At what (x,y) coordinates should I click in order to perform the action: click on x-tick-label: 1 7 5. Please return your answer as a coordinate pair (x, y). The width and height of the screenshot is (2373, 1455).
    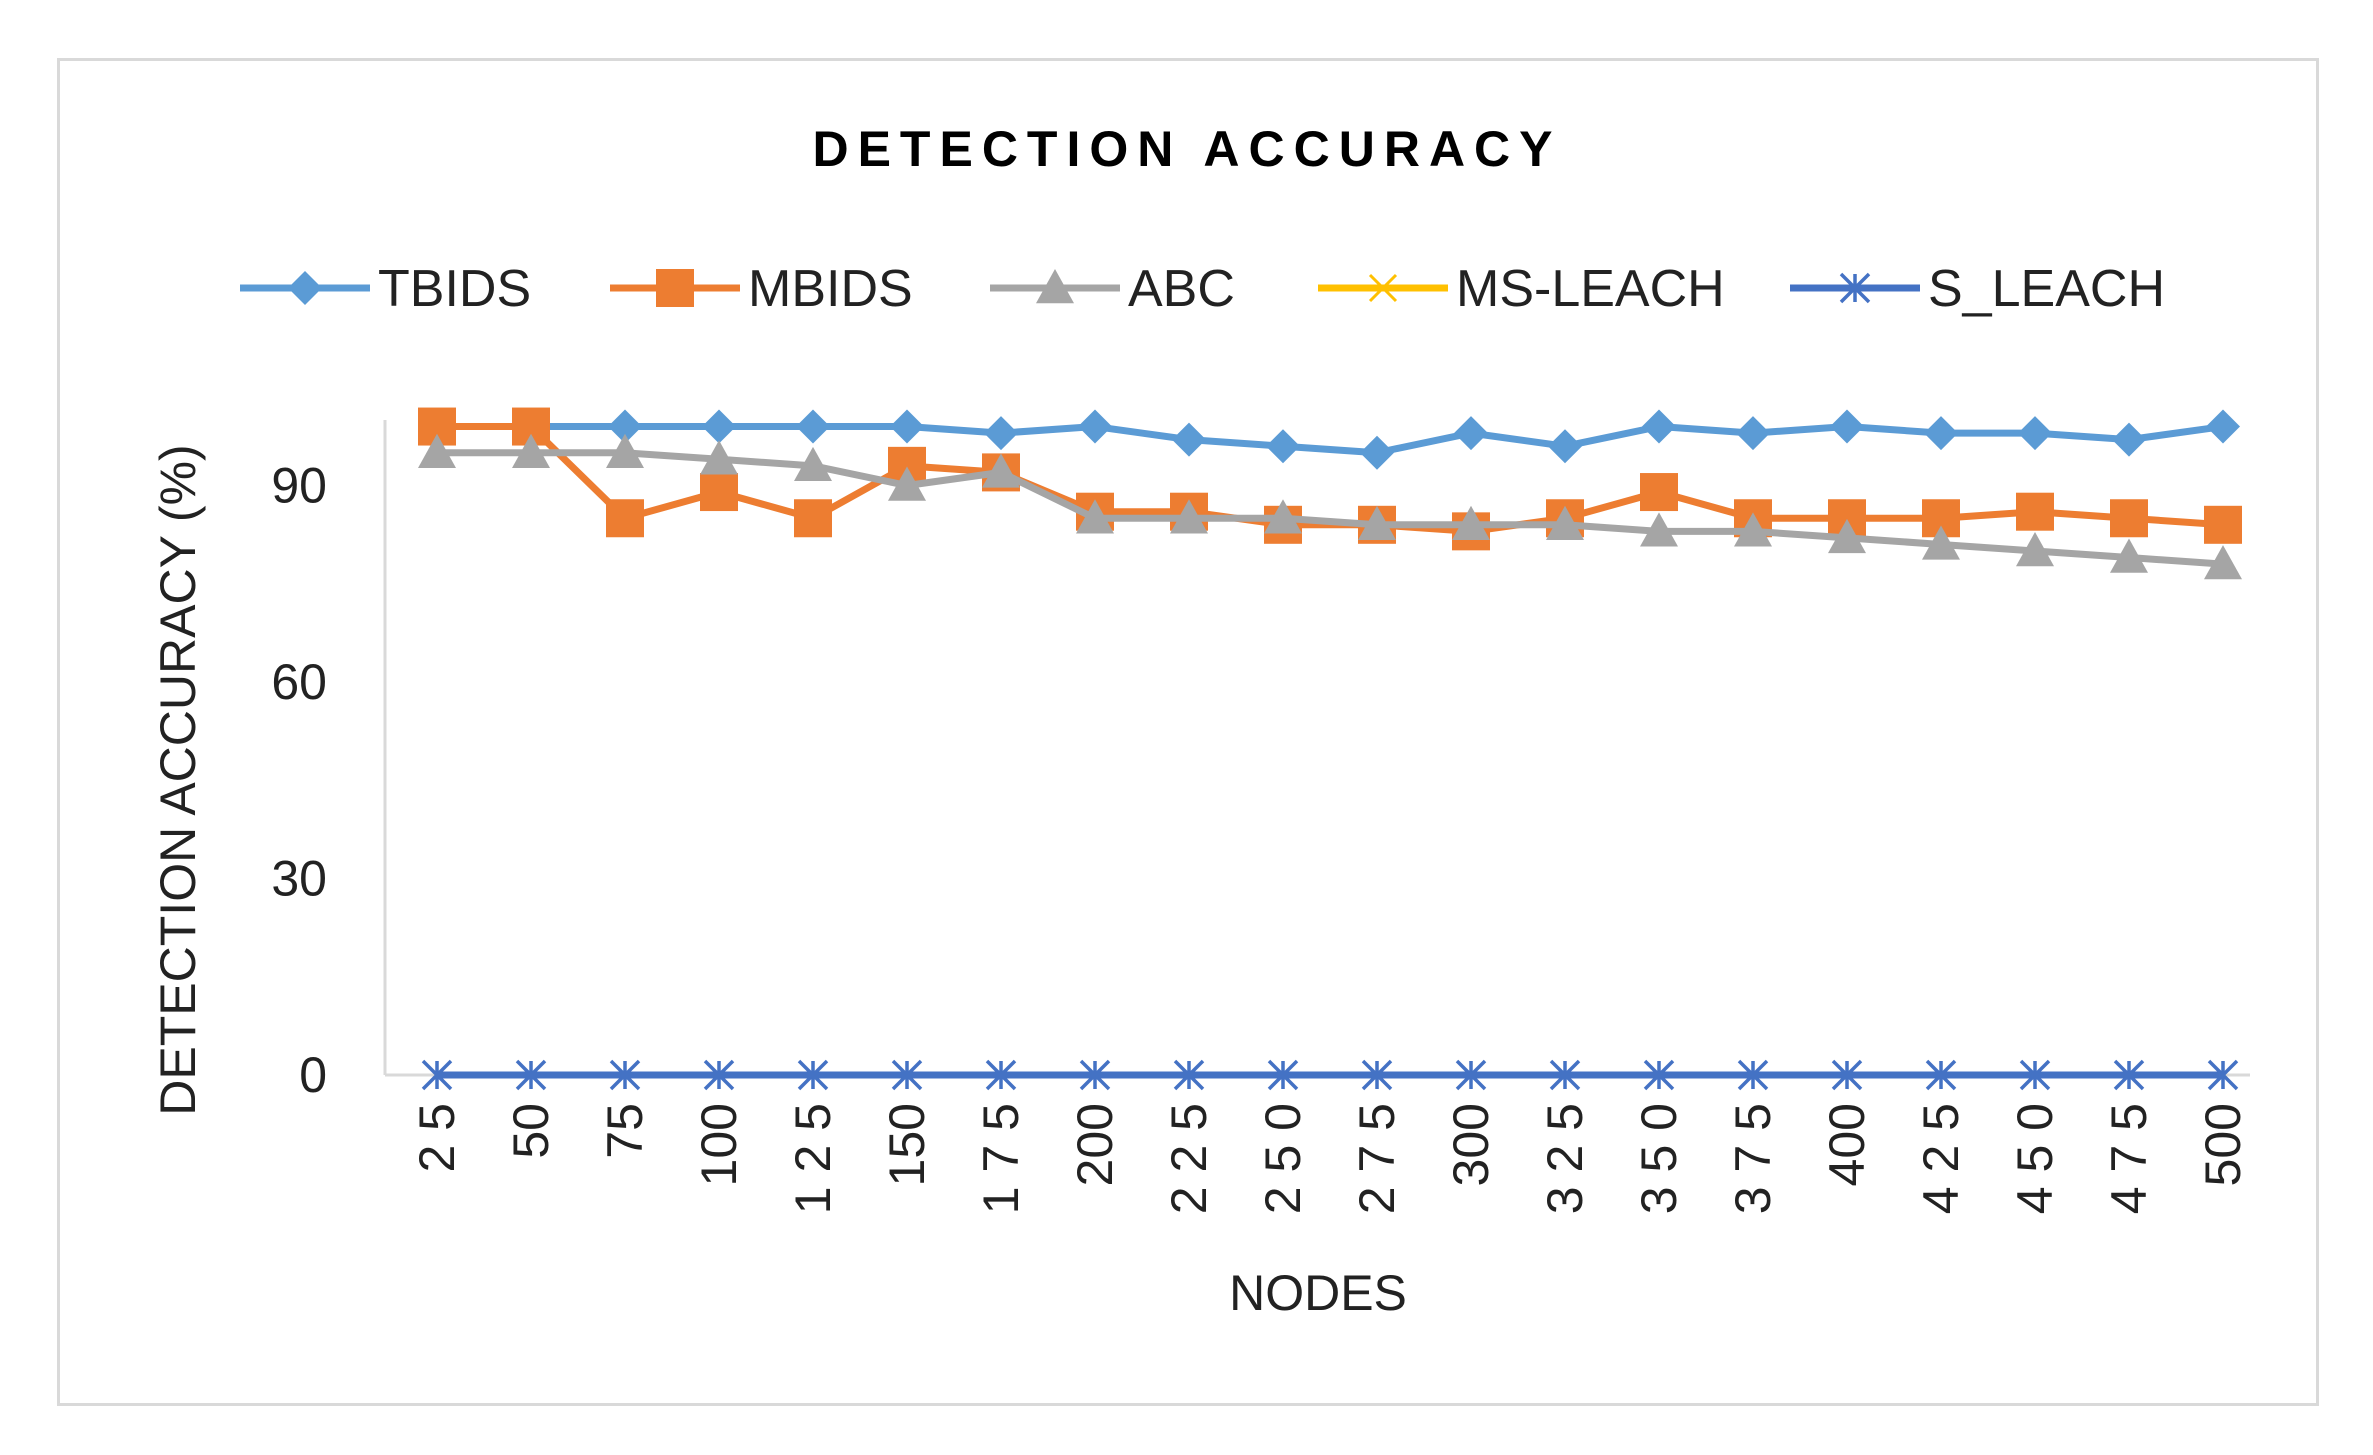
    Looking at the image, I should click on (1001, 1158).